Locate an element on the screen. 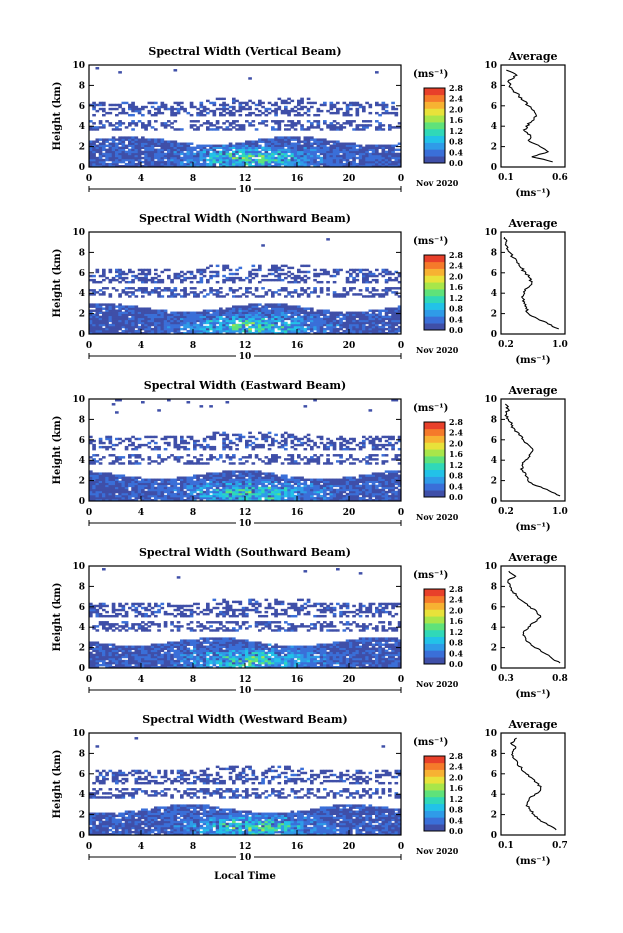  colorbar-unit: (ms⁻¹) is located at coordinates (430, 241).